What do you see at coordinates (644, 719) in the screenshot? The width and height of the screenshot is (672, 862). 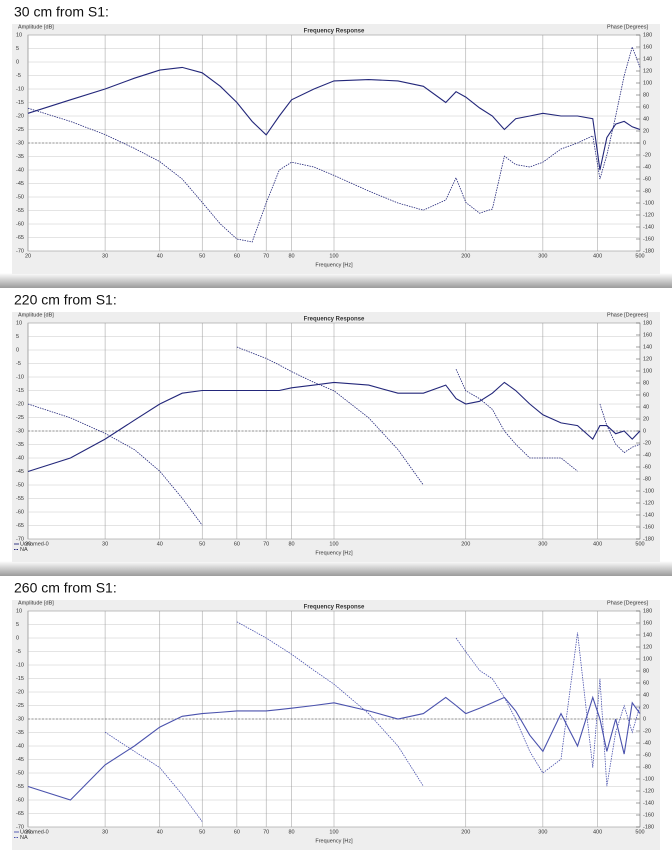 I see `y2-tick-label: 0` at bounding box center [644, 719].